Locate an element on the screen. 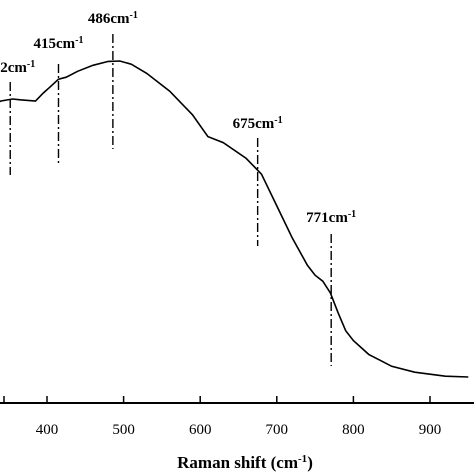 Image resolution: width=474 pixels, height=474 pixels. x-tick-label: 800 is located at coordinates (353, 430).